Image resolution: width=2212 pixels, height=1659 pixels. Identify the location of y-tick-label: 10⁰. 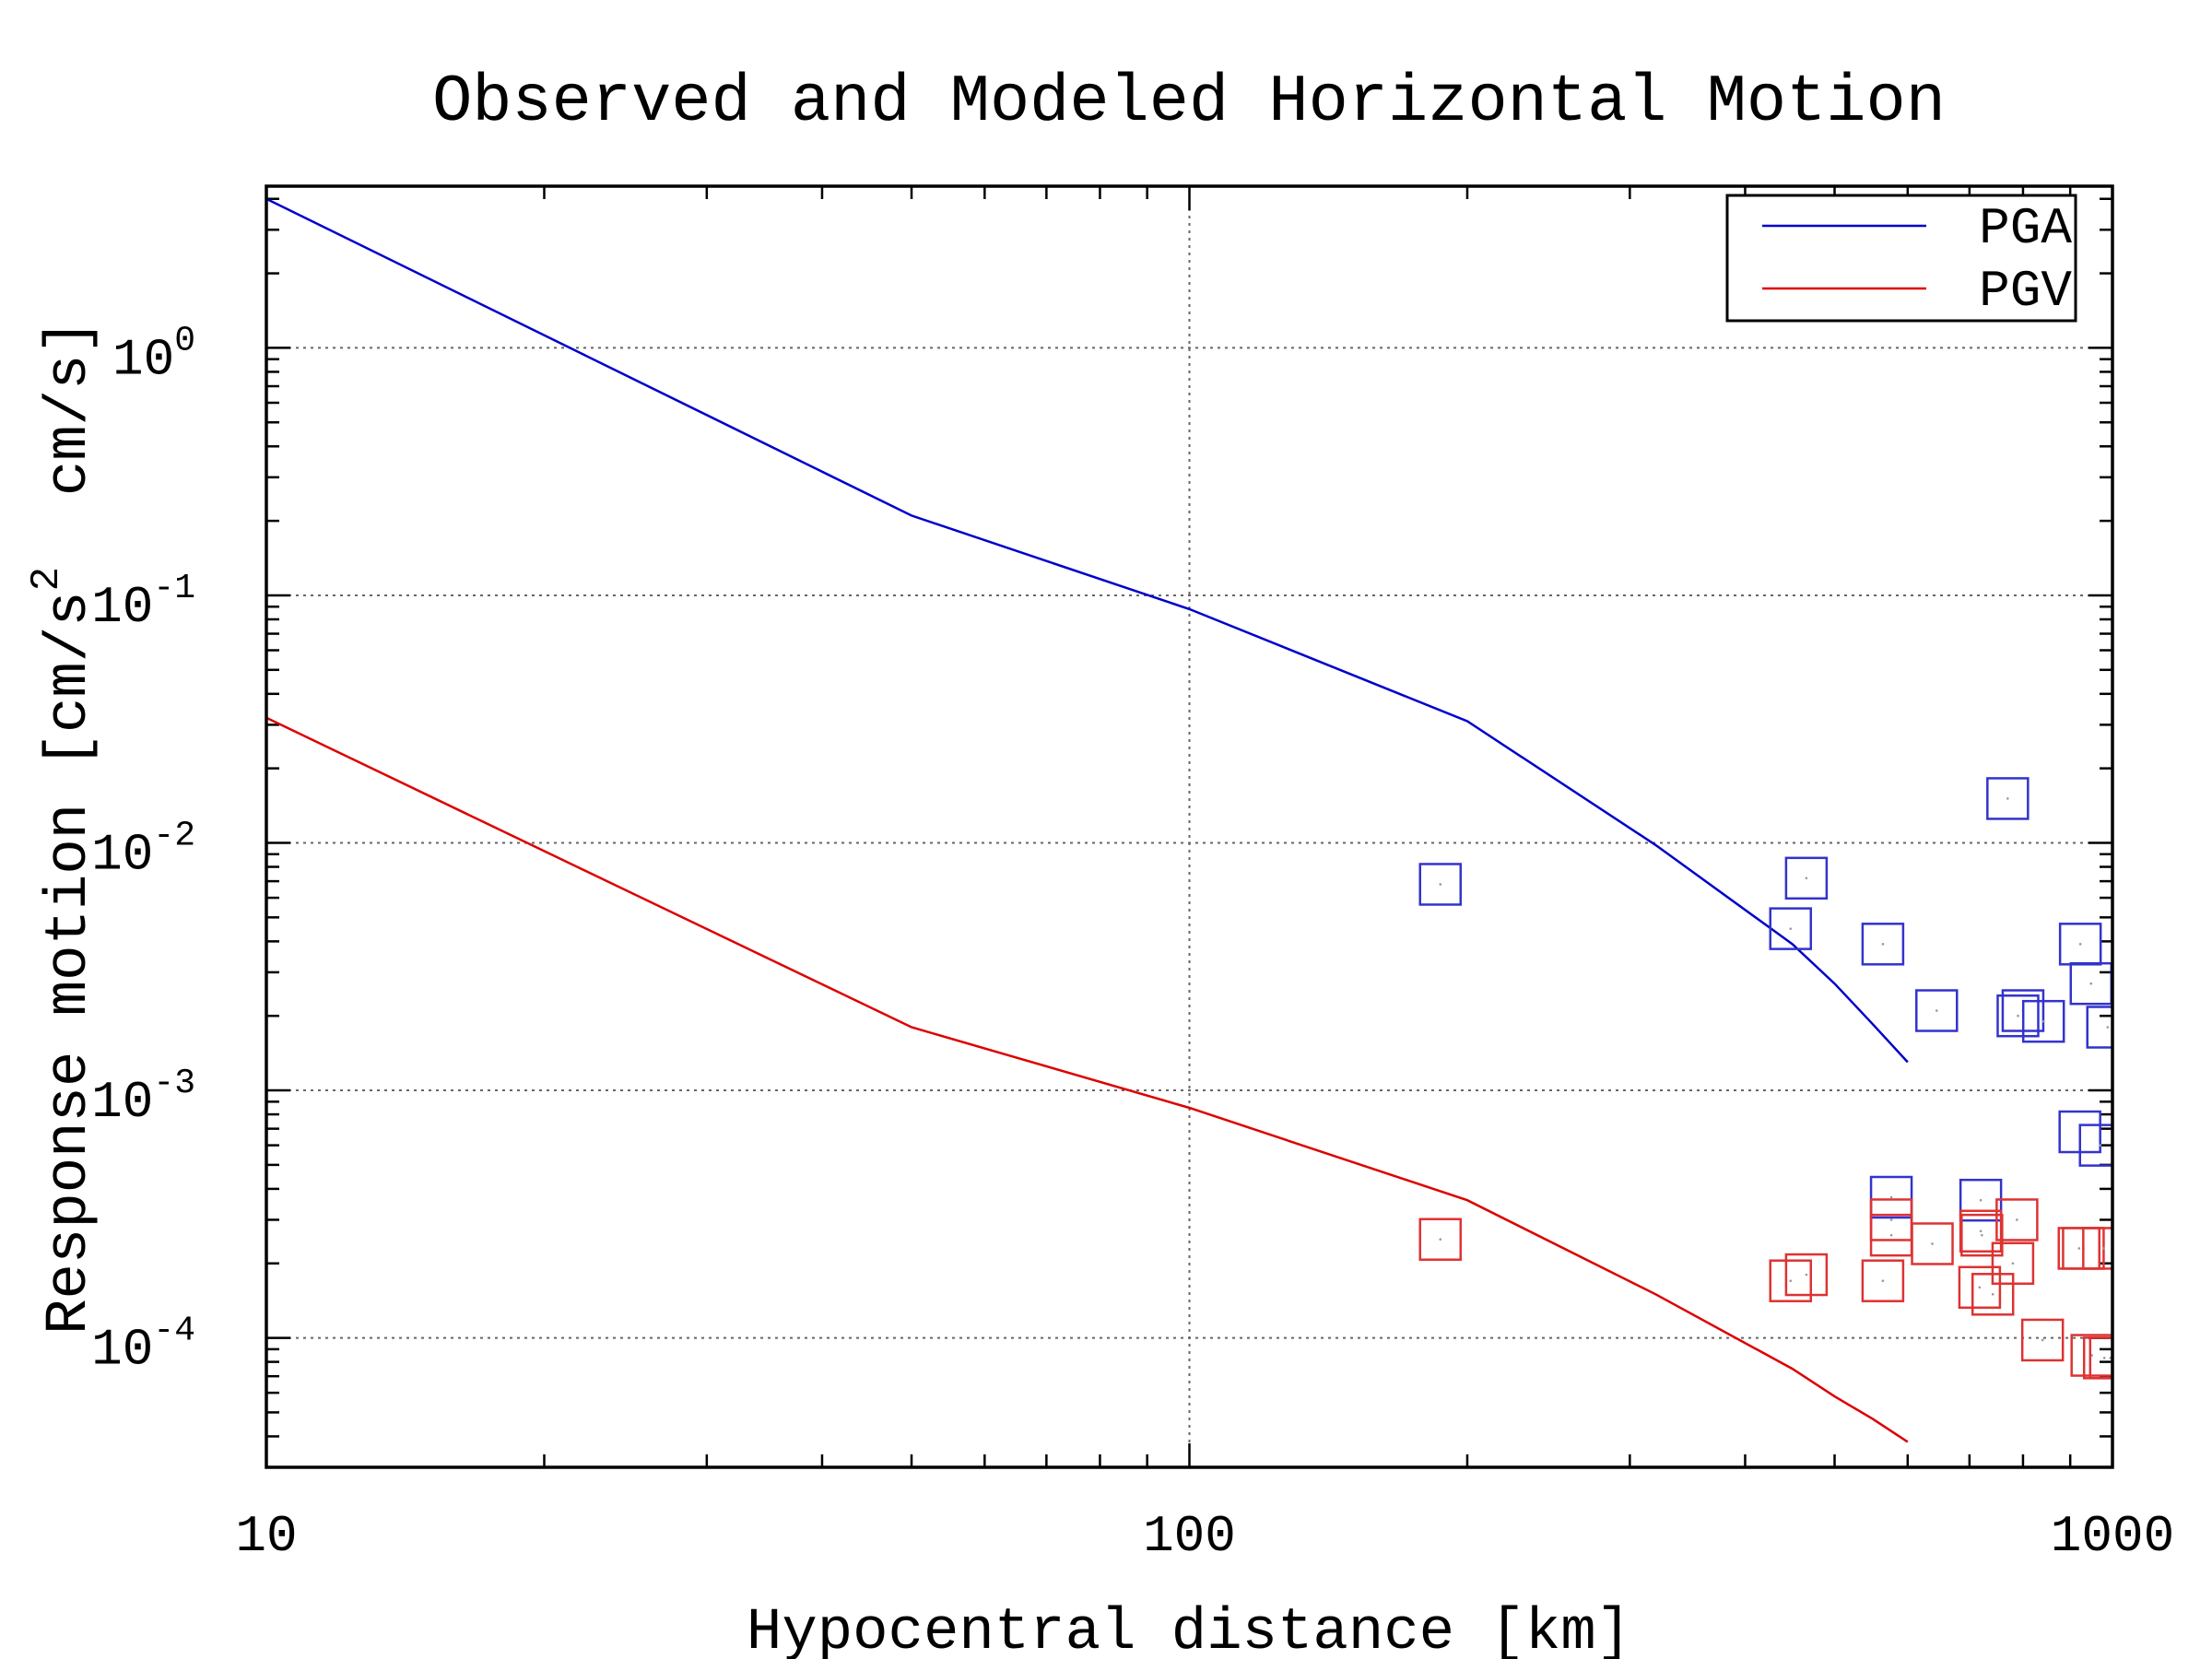
(153, 355).